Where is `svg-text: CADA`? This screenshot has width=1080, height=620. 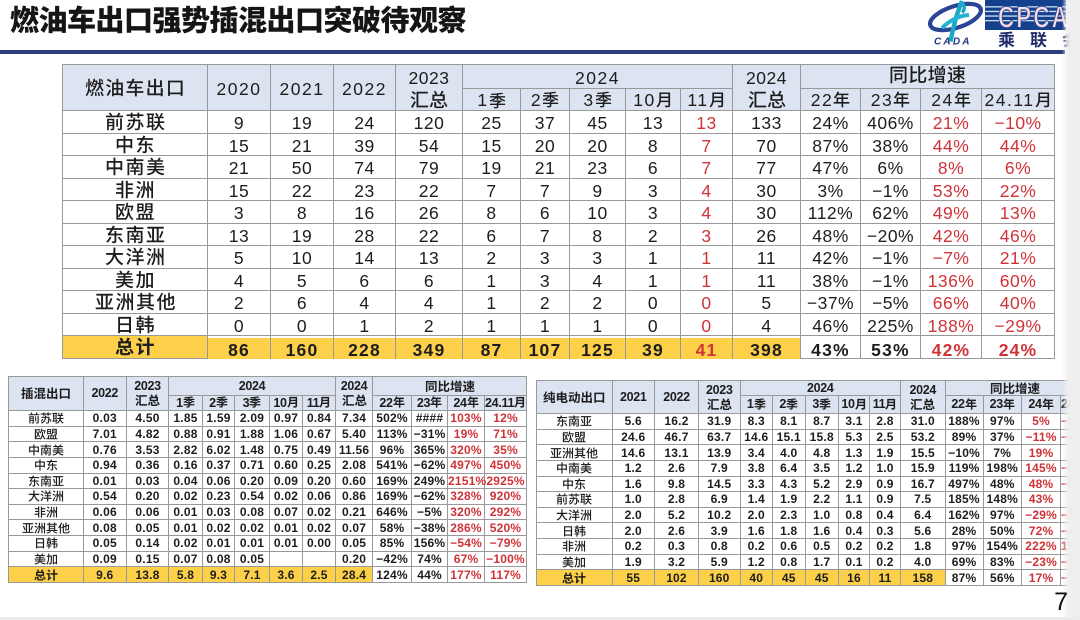
svg-text: CADA is located at coordinates (953, 42).